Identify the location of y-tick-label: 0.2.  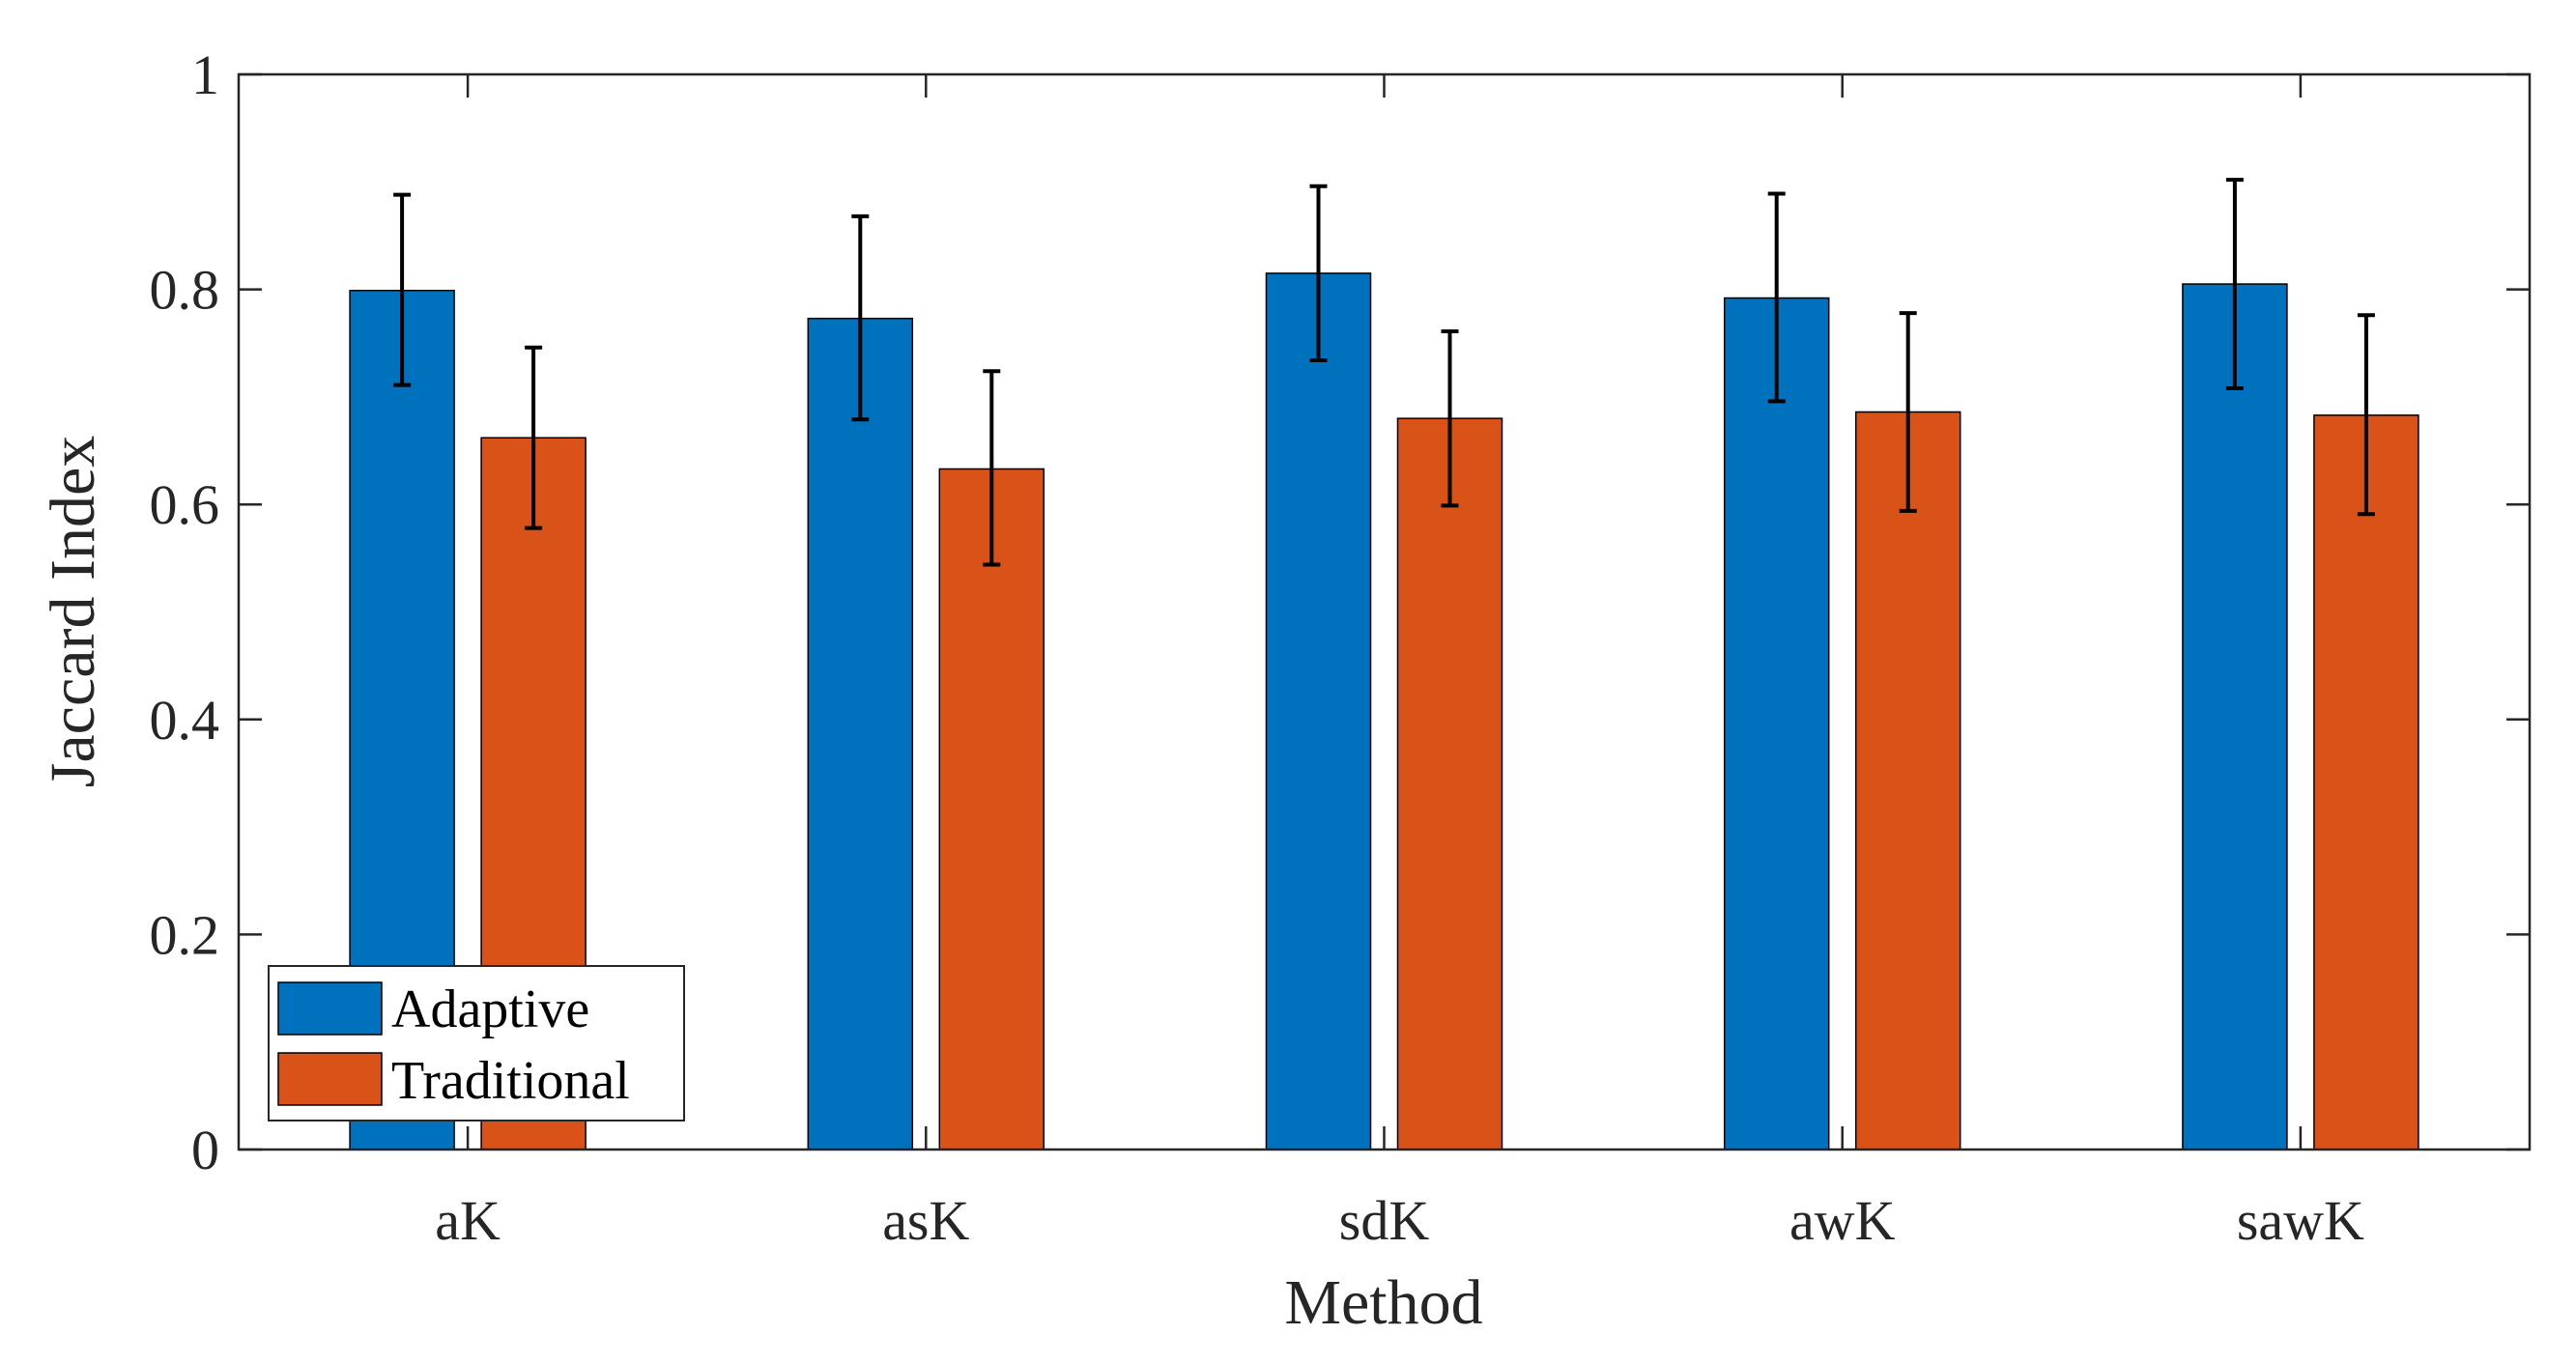
(185, 934).